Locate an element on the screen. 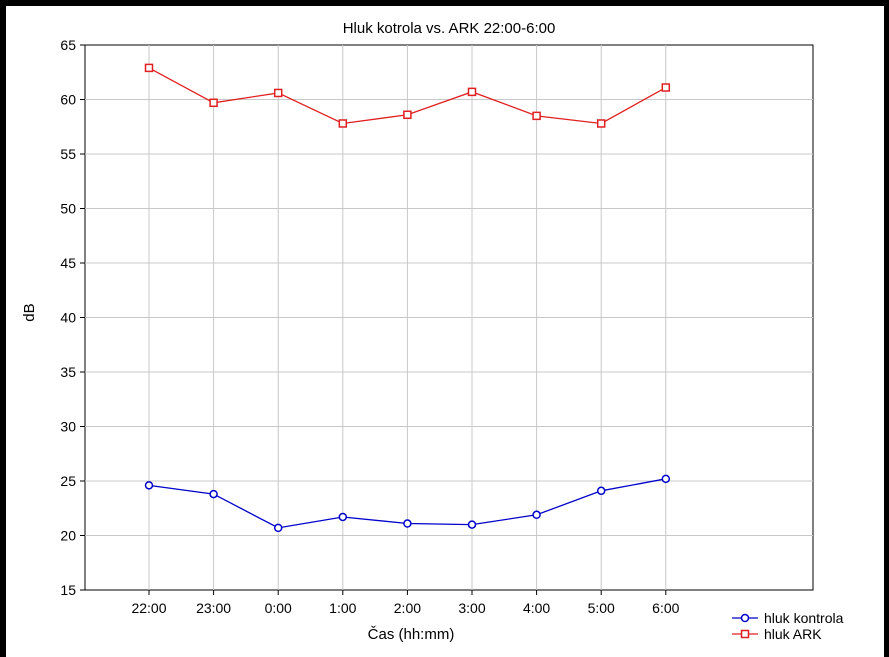 The height and width of the screenshot is (657, 889). y-tick-label: 65 is located at coordinates (68, 45).